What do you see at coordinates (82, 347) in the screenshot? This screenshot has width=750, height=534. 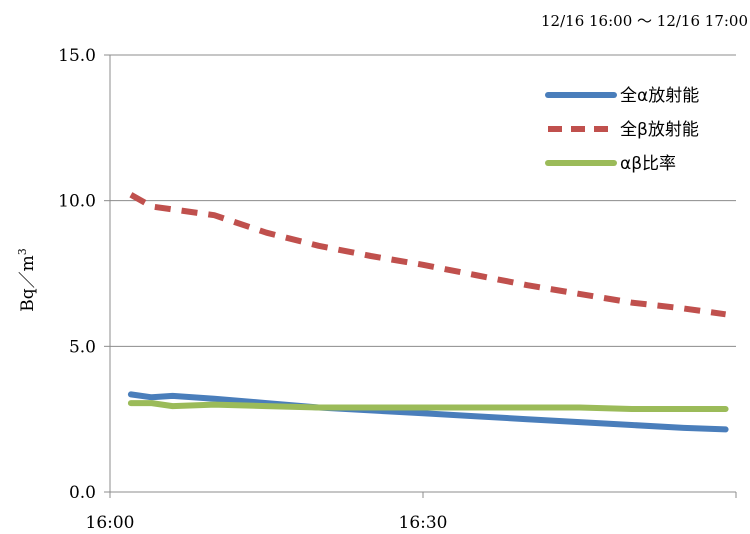 I see `y-tick-label: 5.0` at bounding box center [82, 347].